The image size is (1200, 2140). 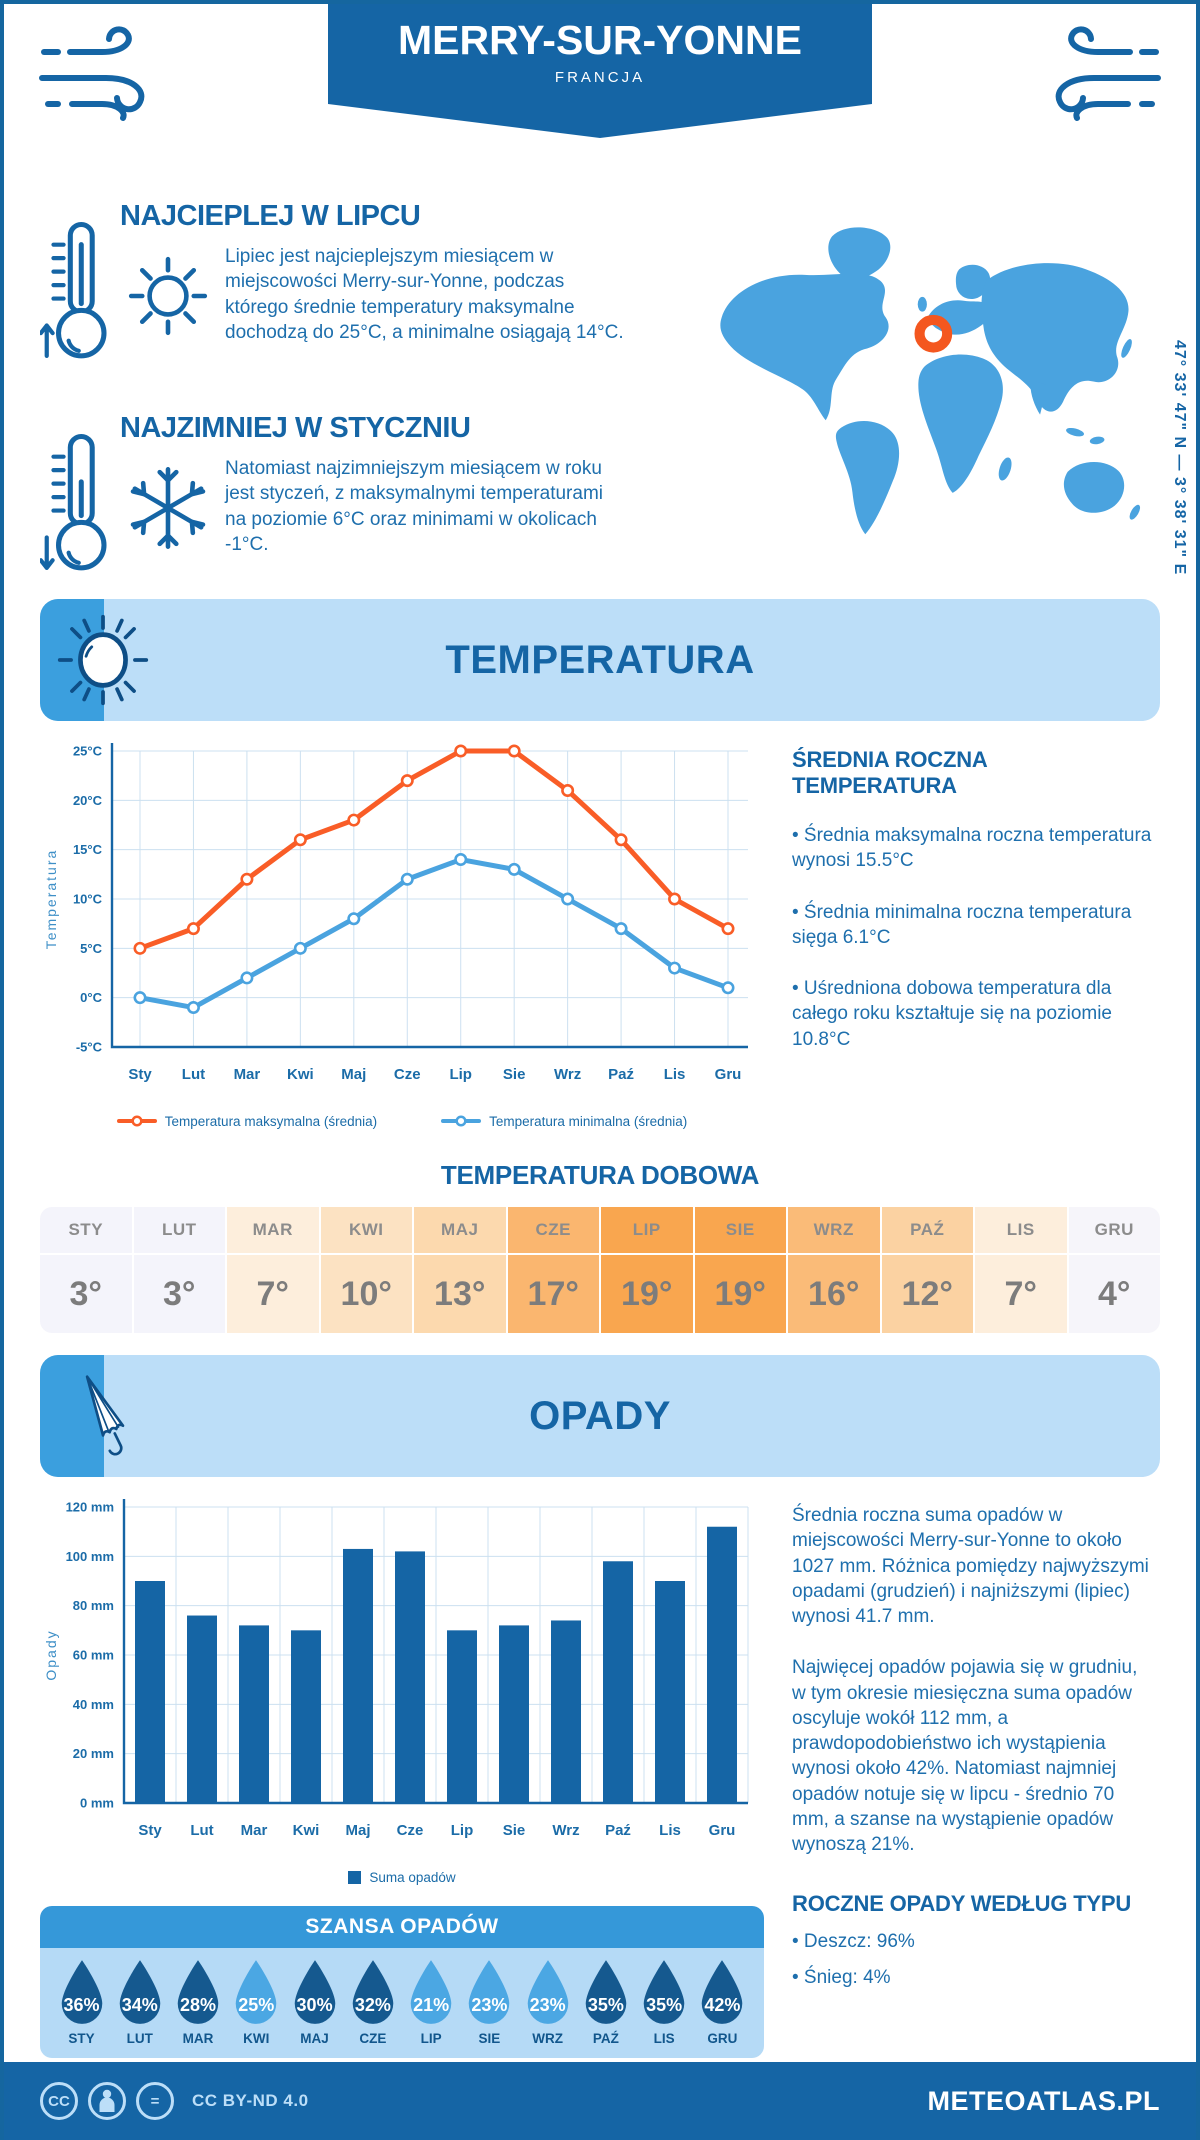 I want to click on chance-month: SIE, so click(x=489, y=2038).